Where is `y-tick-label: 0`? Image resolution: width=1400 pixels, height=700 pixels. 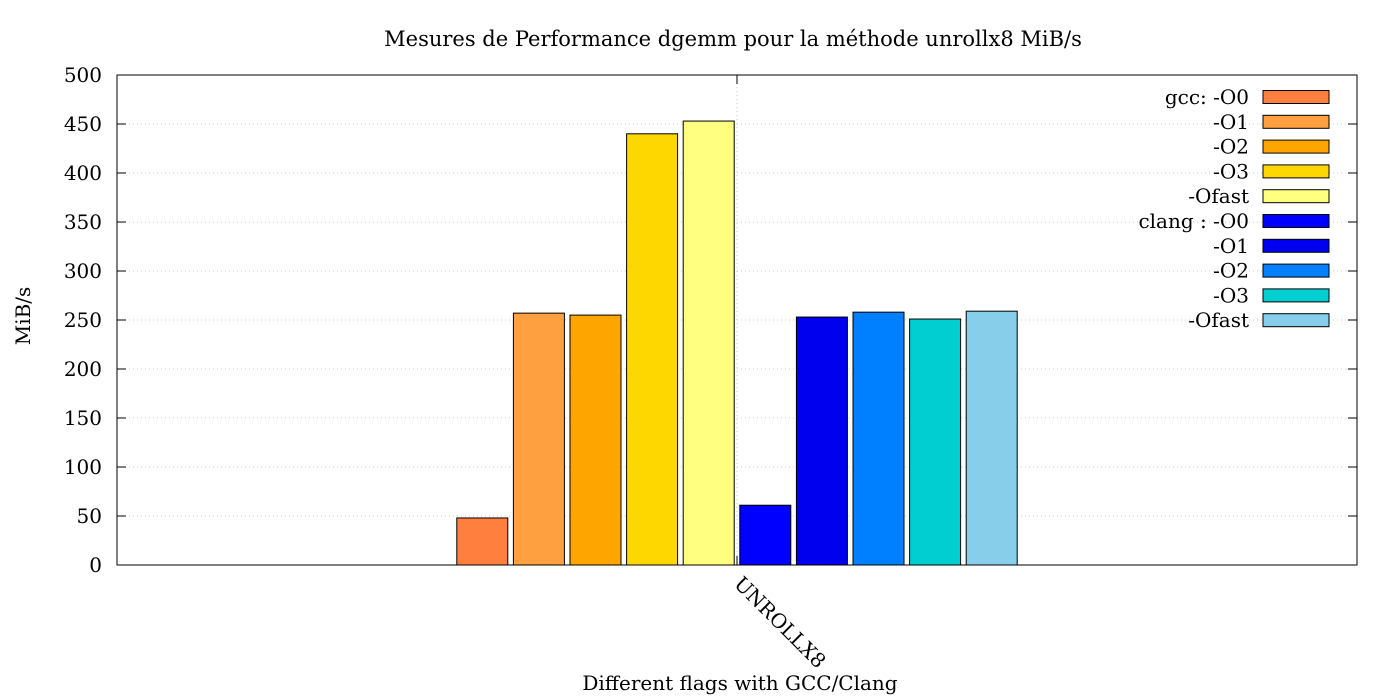 y-tick-label: 0 is located at coordinates (95, 565).